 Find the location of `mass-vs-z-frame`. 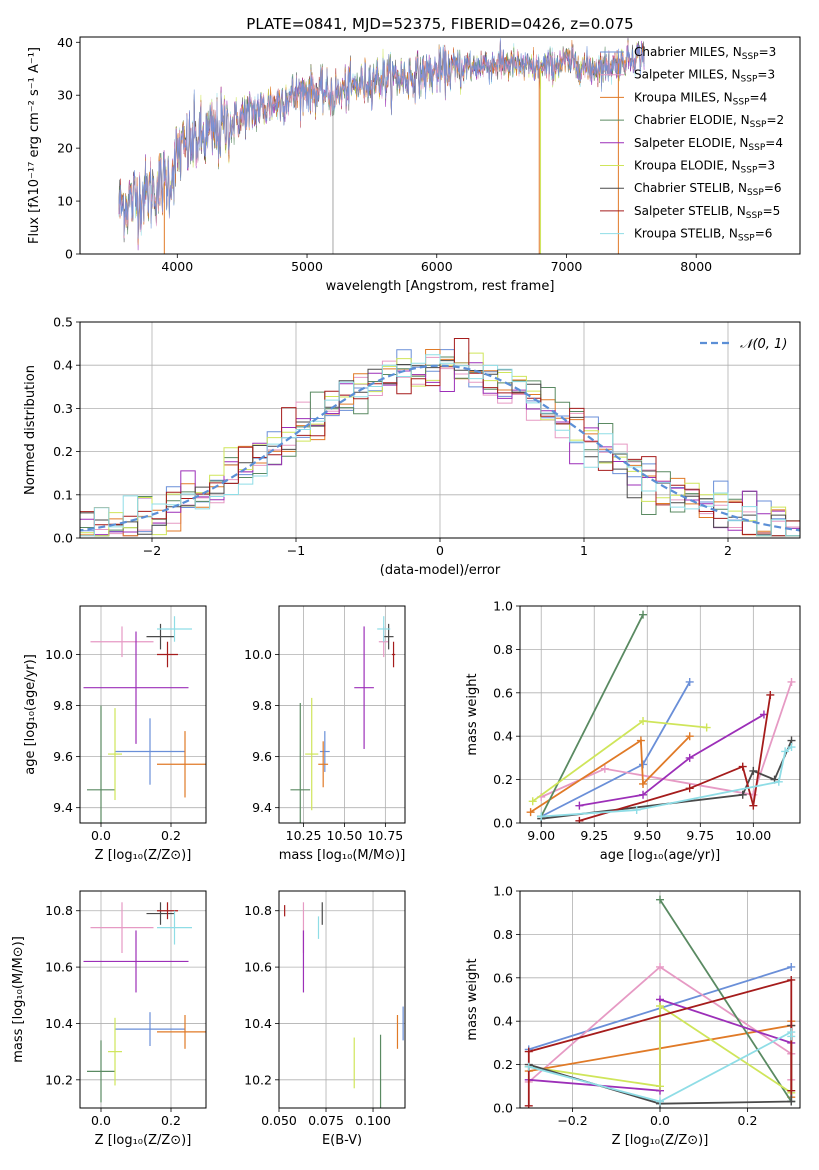

mass-vs-z-frame is located at coordinates (143, 999).